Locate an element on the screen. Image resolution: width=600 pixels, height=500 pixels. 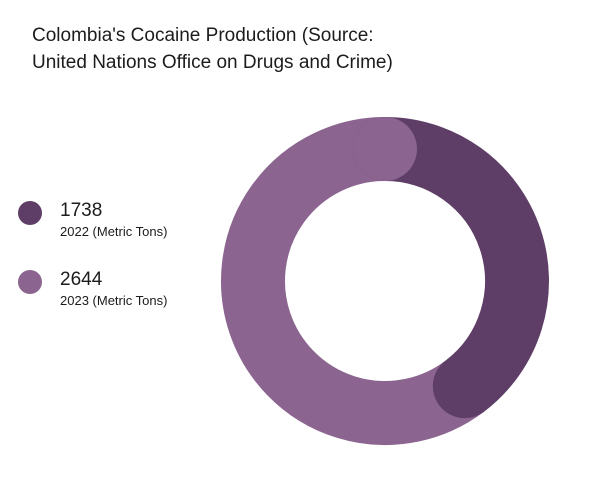
legend-swatch-2022 is located at coordinates (30, 213).